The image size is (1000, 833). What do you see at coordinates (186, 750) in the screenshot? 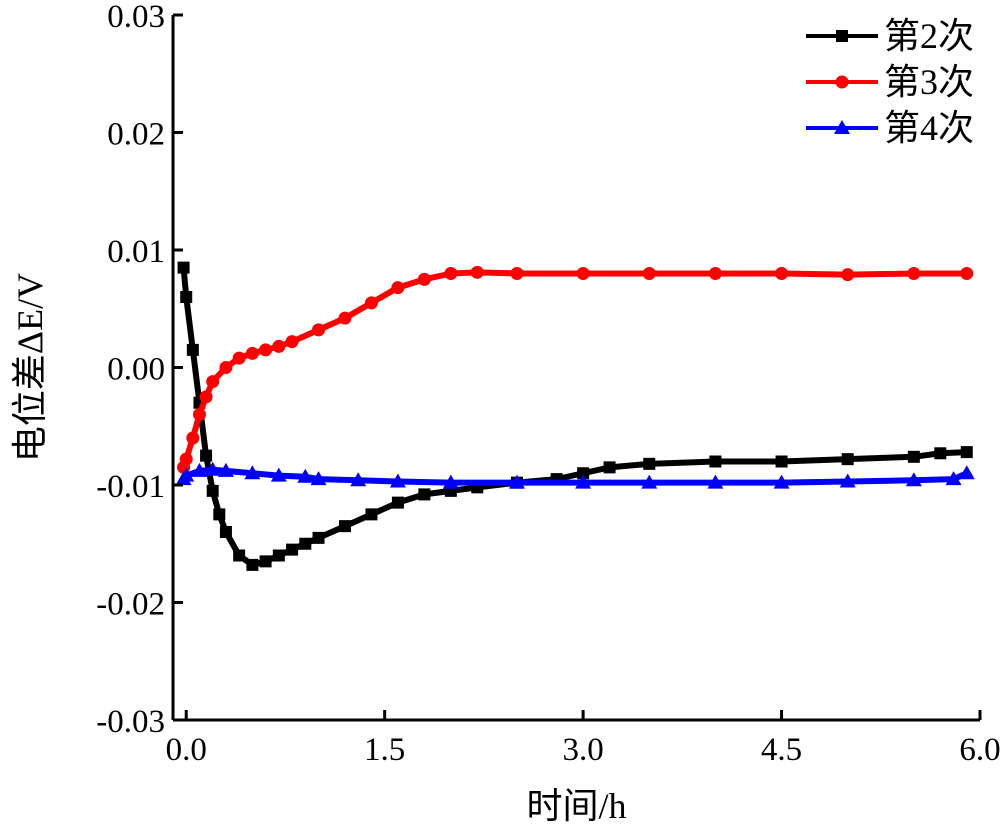
I see `x-tick-label: 0.0` at bounding box center [186, 750].